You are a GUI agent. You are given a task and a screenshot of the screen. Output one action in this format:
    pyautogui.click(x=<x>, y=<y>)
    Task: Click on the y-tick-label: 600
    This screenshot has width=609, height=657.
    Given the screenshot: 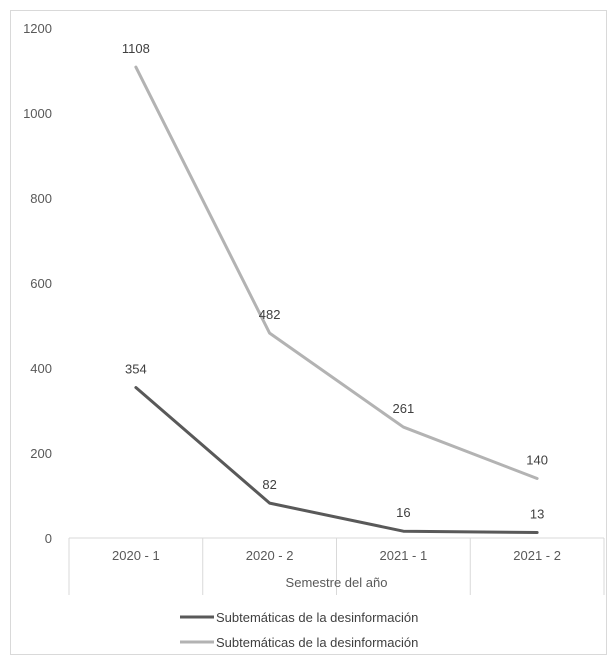 What is the action you would take?
    pyautogui.click(x=41, y=283)
    